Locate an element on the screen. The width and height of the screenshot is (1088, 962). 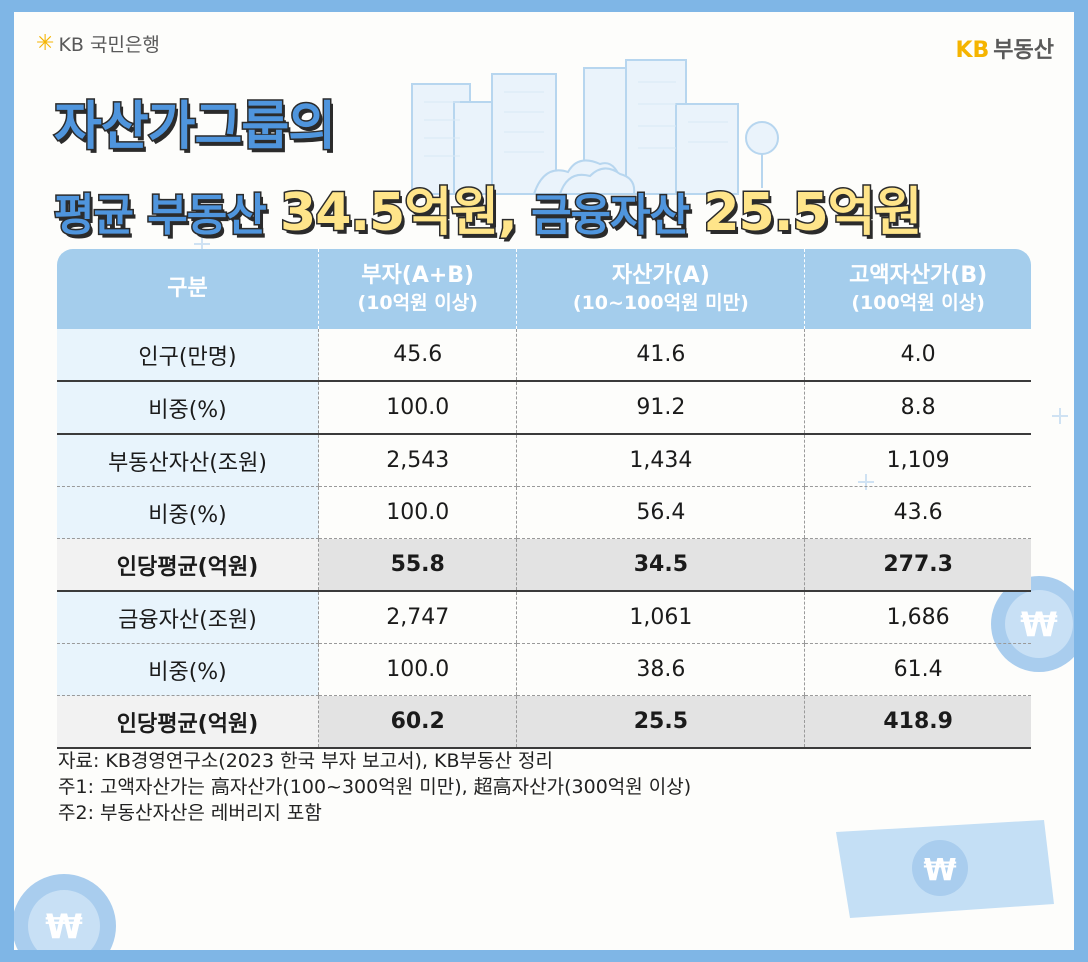
title-line-1: 자산가그룹의 is located at coordinates (194, 127).